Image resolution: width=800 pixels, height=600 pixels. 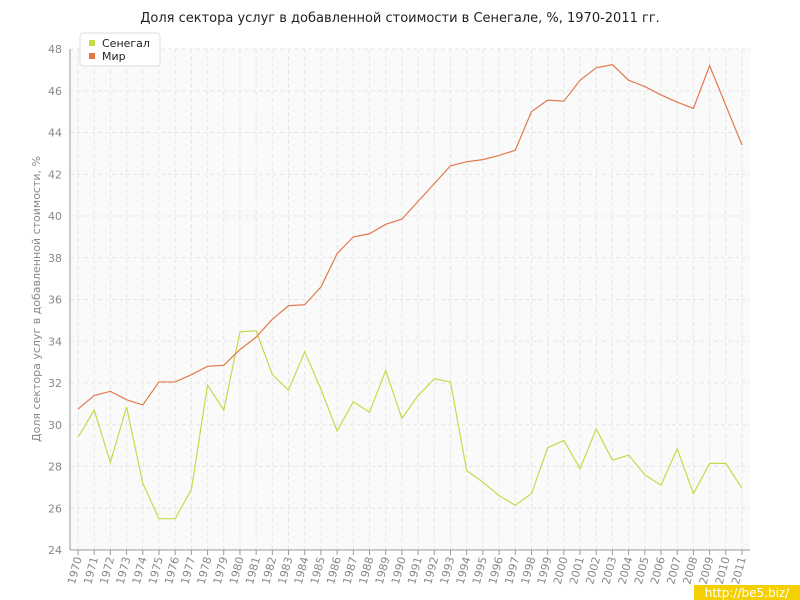 What do you see at coordinates (55, 133) in the screenshot?
I see `y-tick-label: 44` at bounding box center [55, 133].